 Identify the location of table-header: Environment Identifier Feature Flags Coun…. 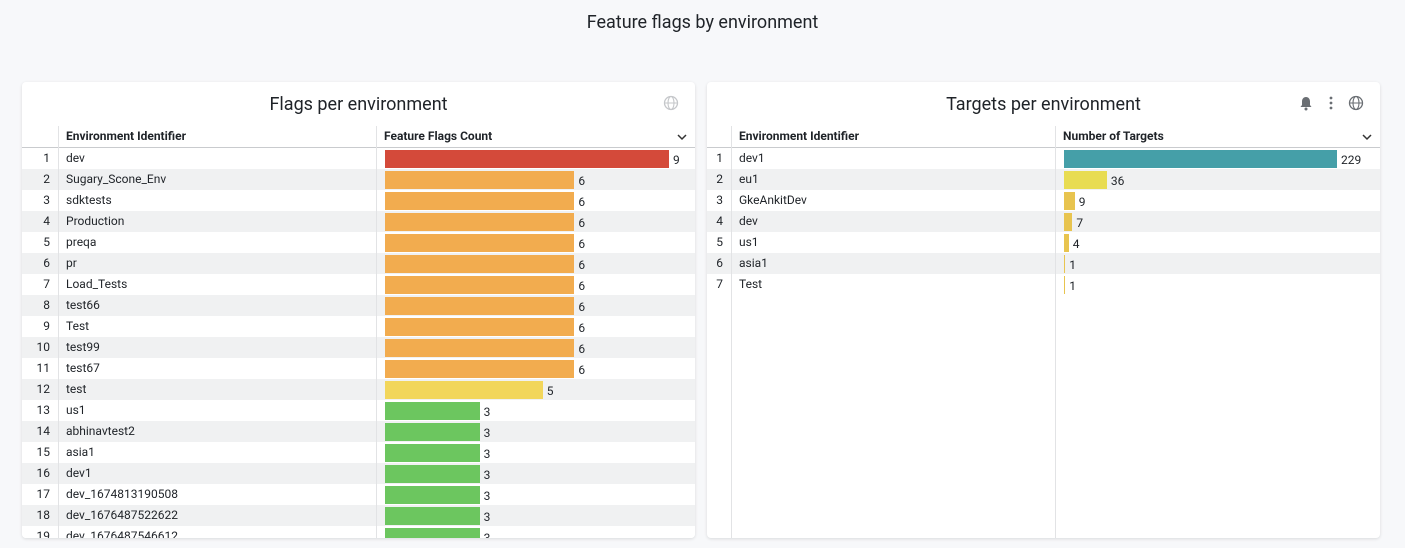
(358, 137).